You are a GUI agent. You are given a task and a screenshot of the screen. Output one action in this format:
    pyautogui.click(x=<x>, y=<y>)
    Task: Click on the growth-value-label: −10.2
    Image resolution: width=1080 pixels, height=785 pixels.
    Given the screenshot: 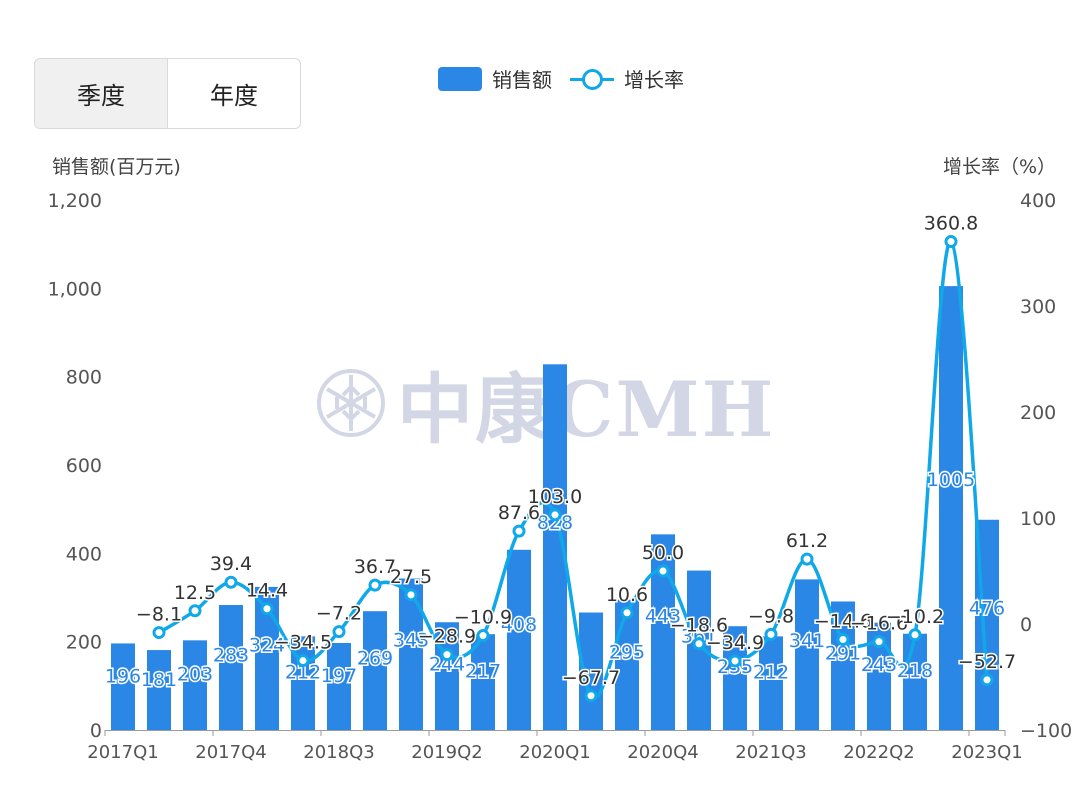 What is the action you would take?
    pyautogui.click(x=915, y=617)
    